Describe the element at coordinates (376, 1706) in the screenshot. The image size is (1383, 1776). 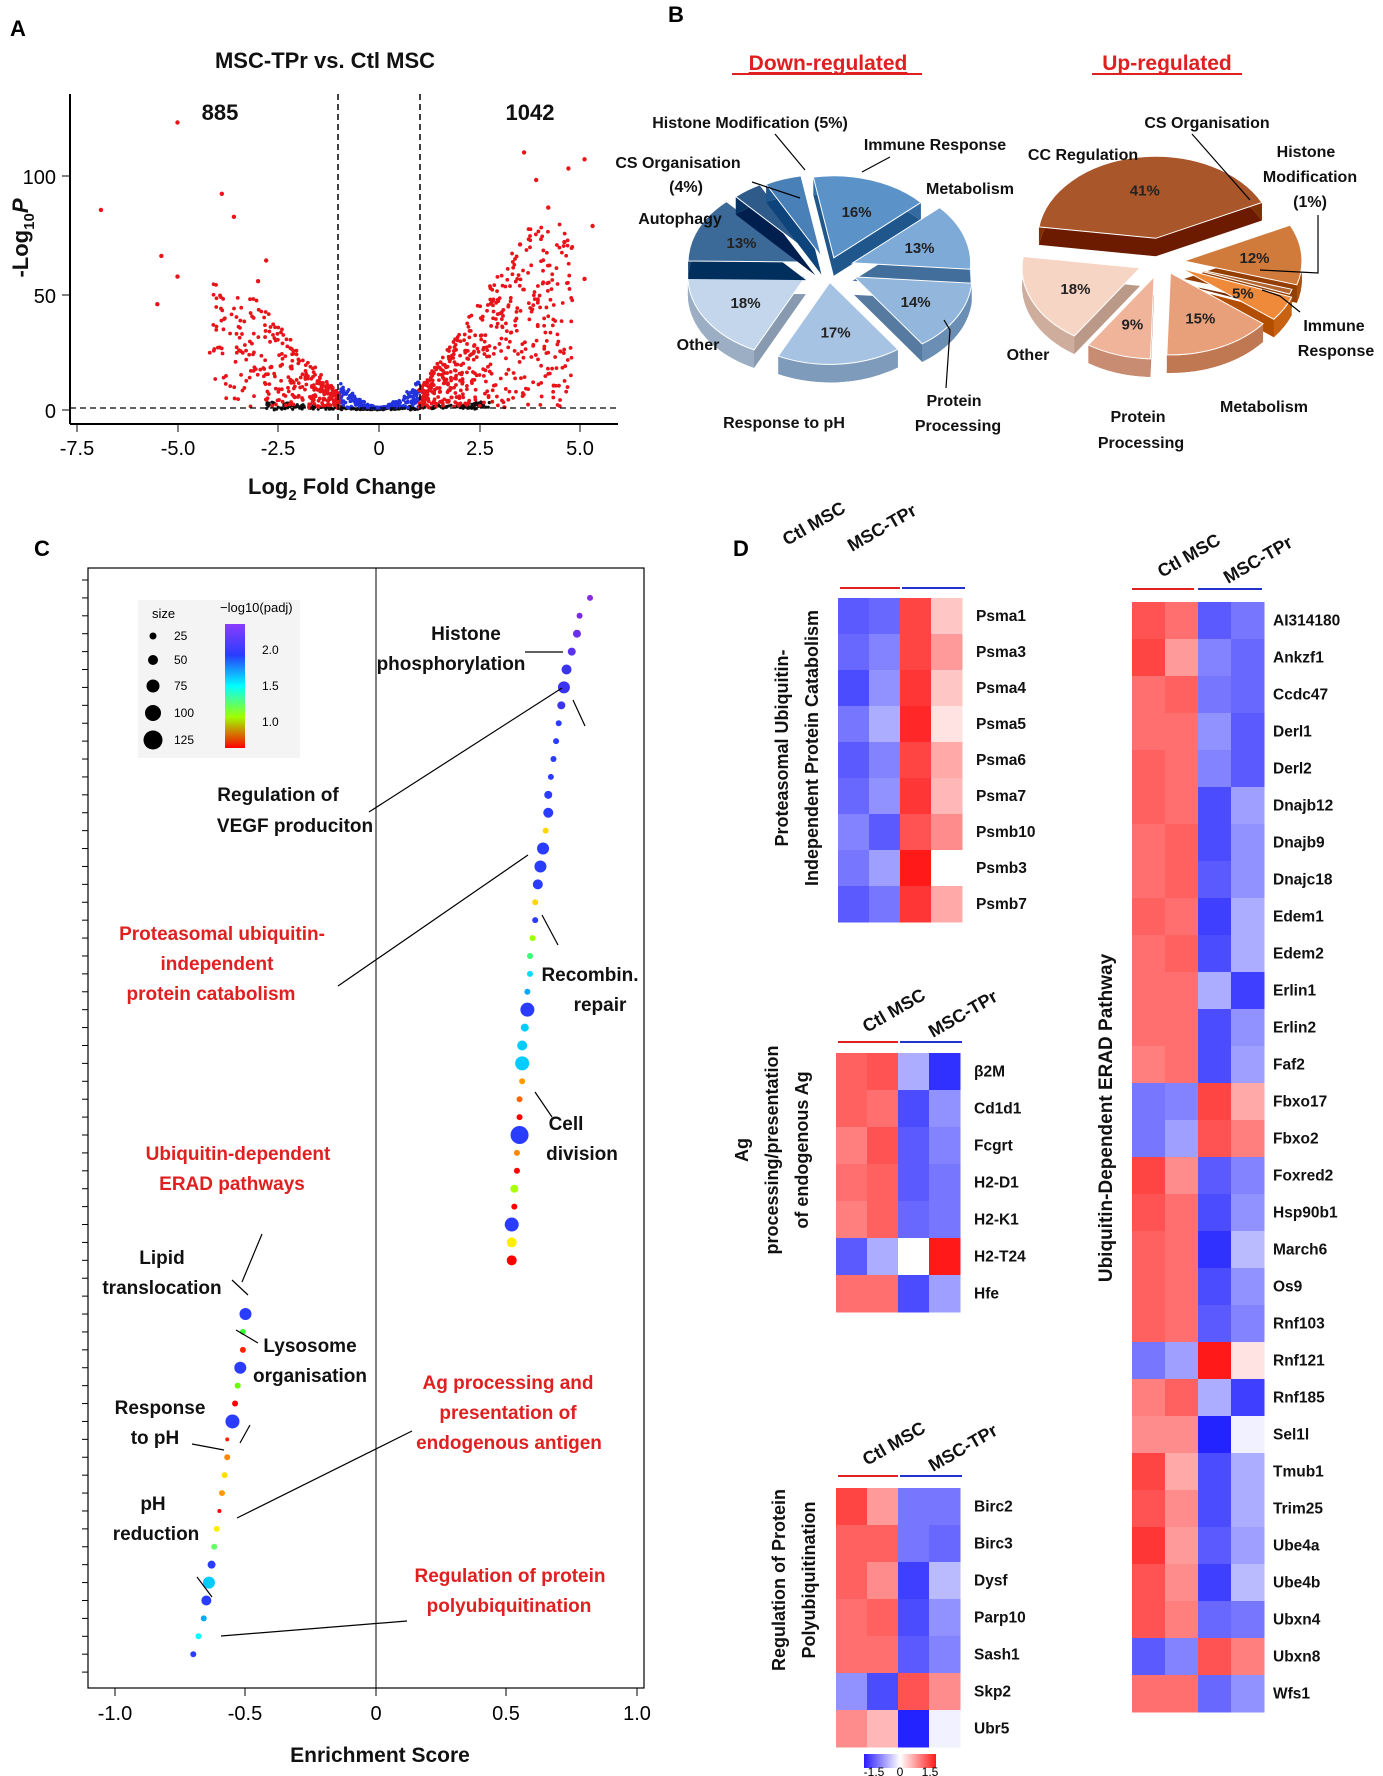
I see `enrichment-xtick: 0` at that location.